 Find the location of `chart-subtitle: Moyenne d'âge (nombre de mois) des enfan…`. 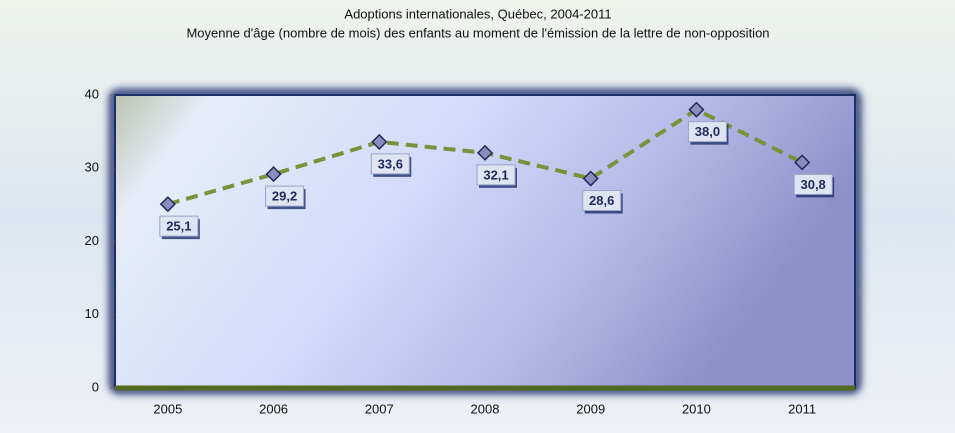

chart-subtitle: Moyenne d'âge (nombre de mois) des enfan… is located at coordinates (477, 32).